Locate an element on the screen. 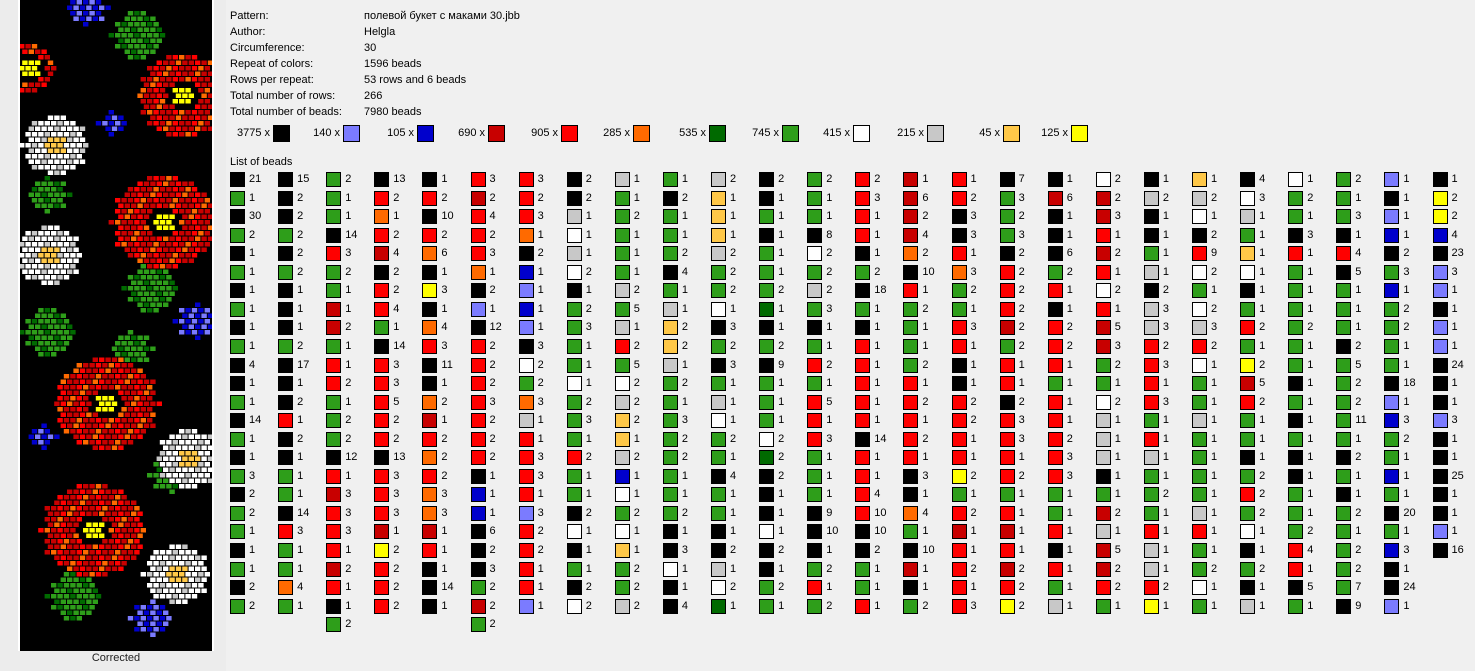  bead-list-item: 18 is located at coordinates (879, 292).